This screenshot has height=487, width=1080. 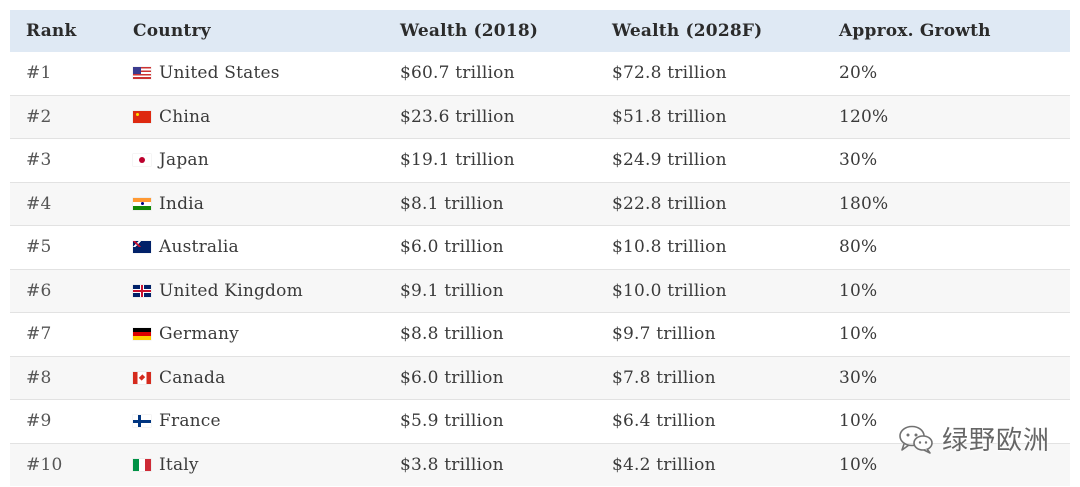 What do you see at coordinates (266, 334) in the screenshot?
I see `country-cell: Germany` at bounding box center [266, 334].